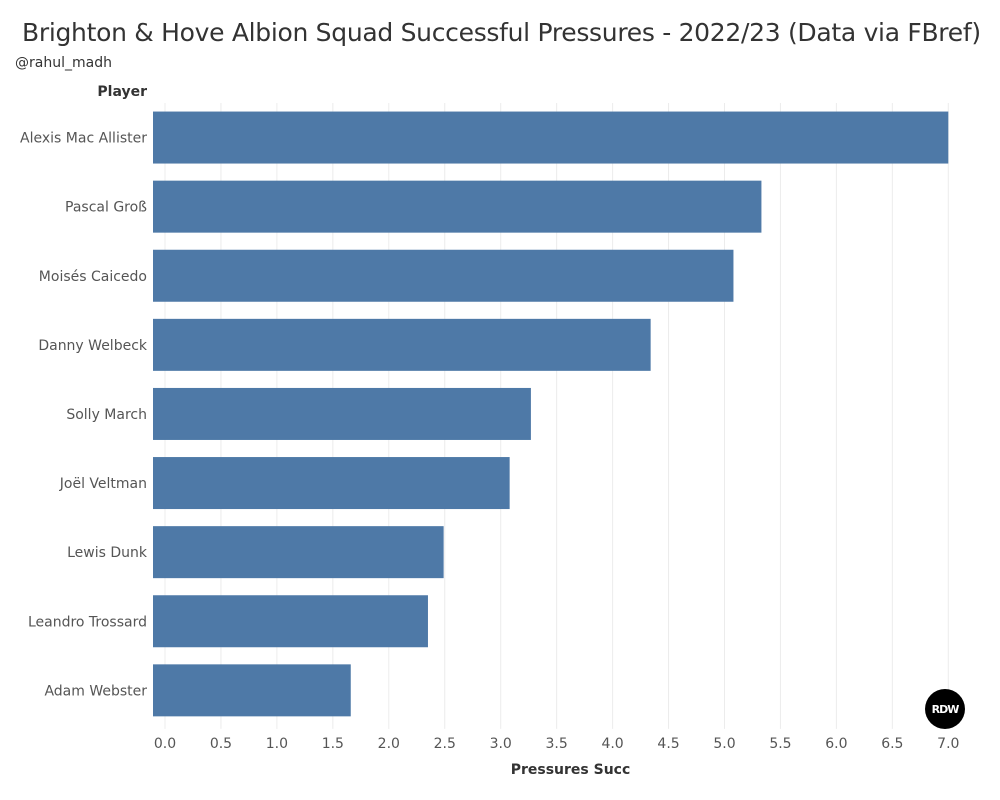 The image size is (1000, 800). I want to click on x-tick-label: 2.5, so click(445, 744).